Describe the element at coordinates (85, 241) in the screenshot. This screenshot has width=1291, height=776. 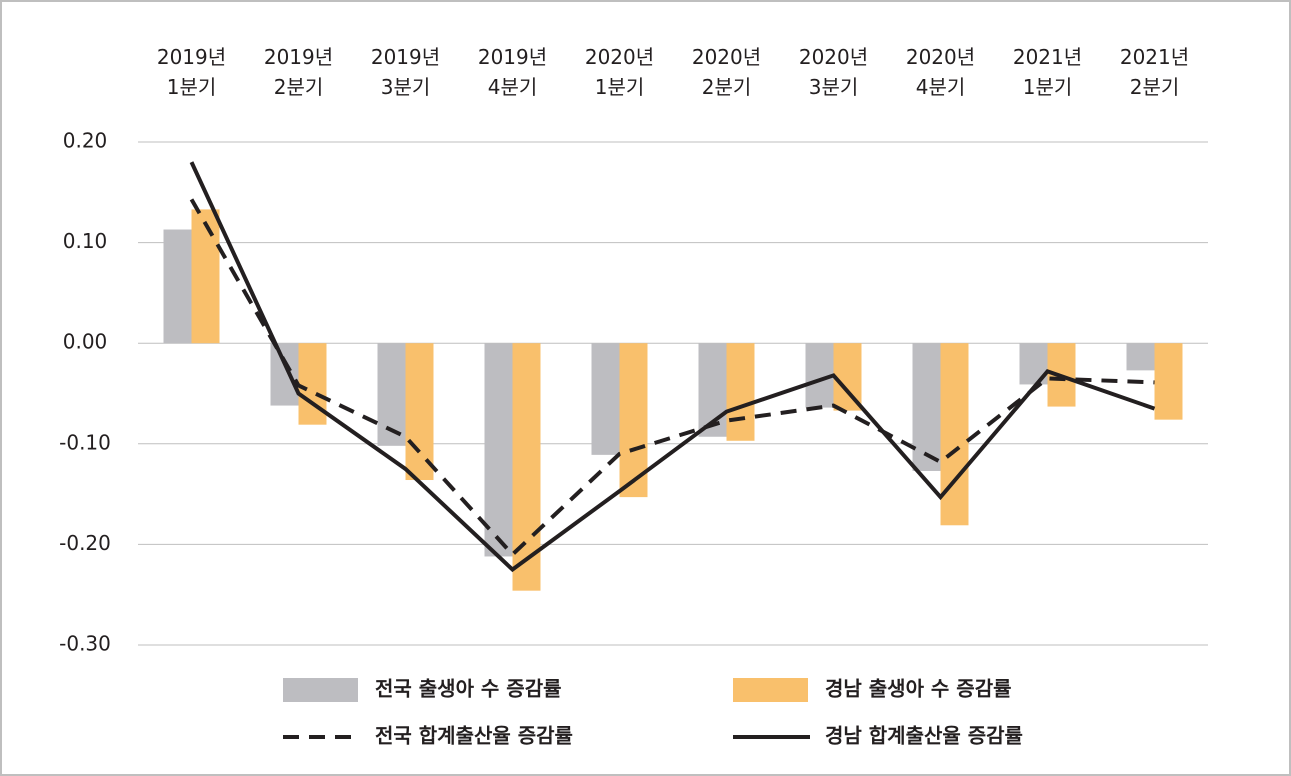
I see `y-tick-label: 0.10` at that location.